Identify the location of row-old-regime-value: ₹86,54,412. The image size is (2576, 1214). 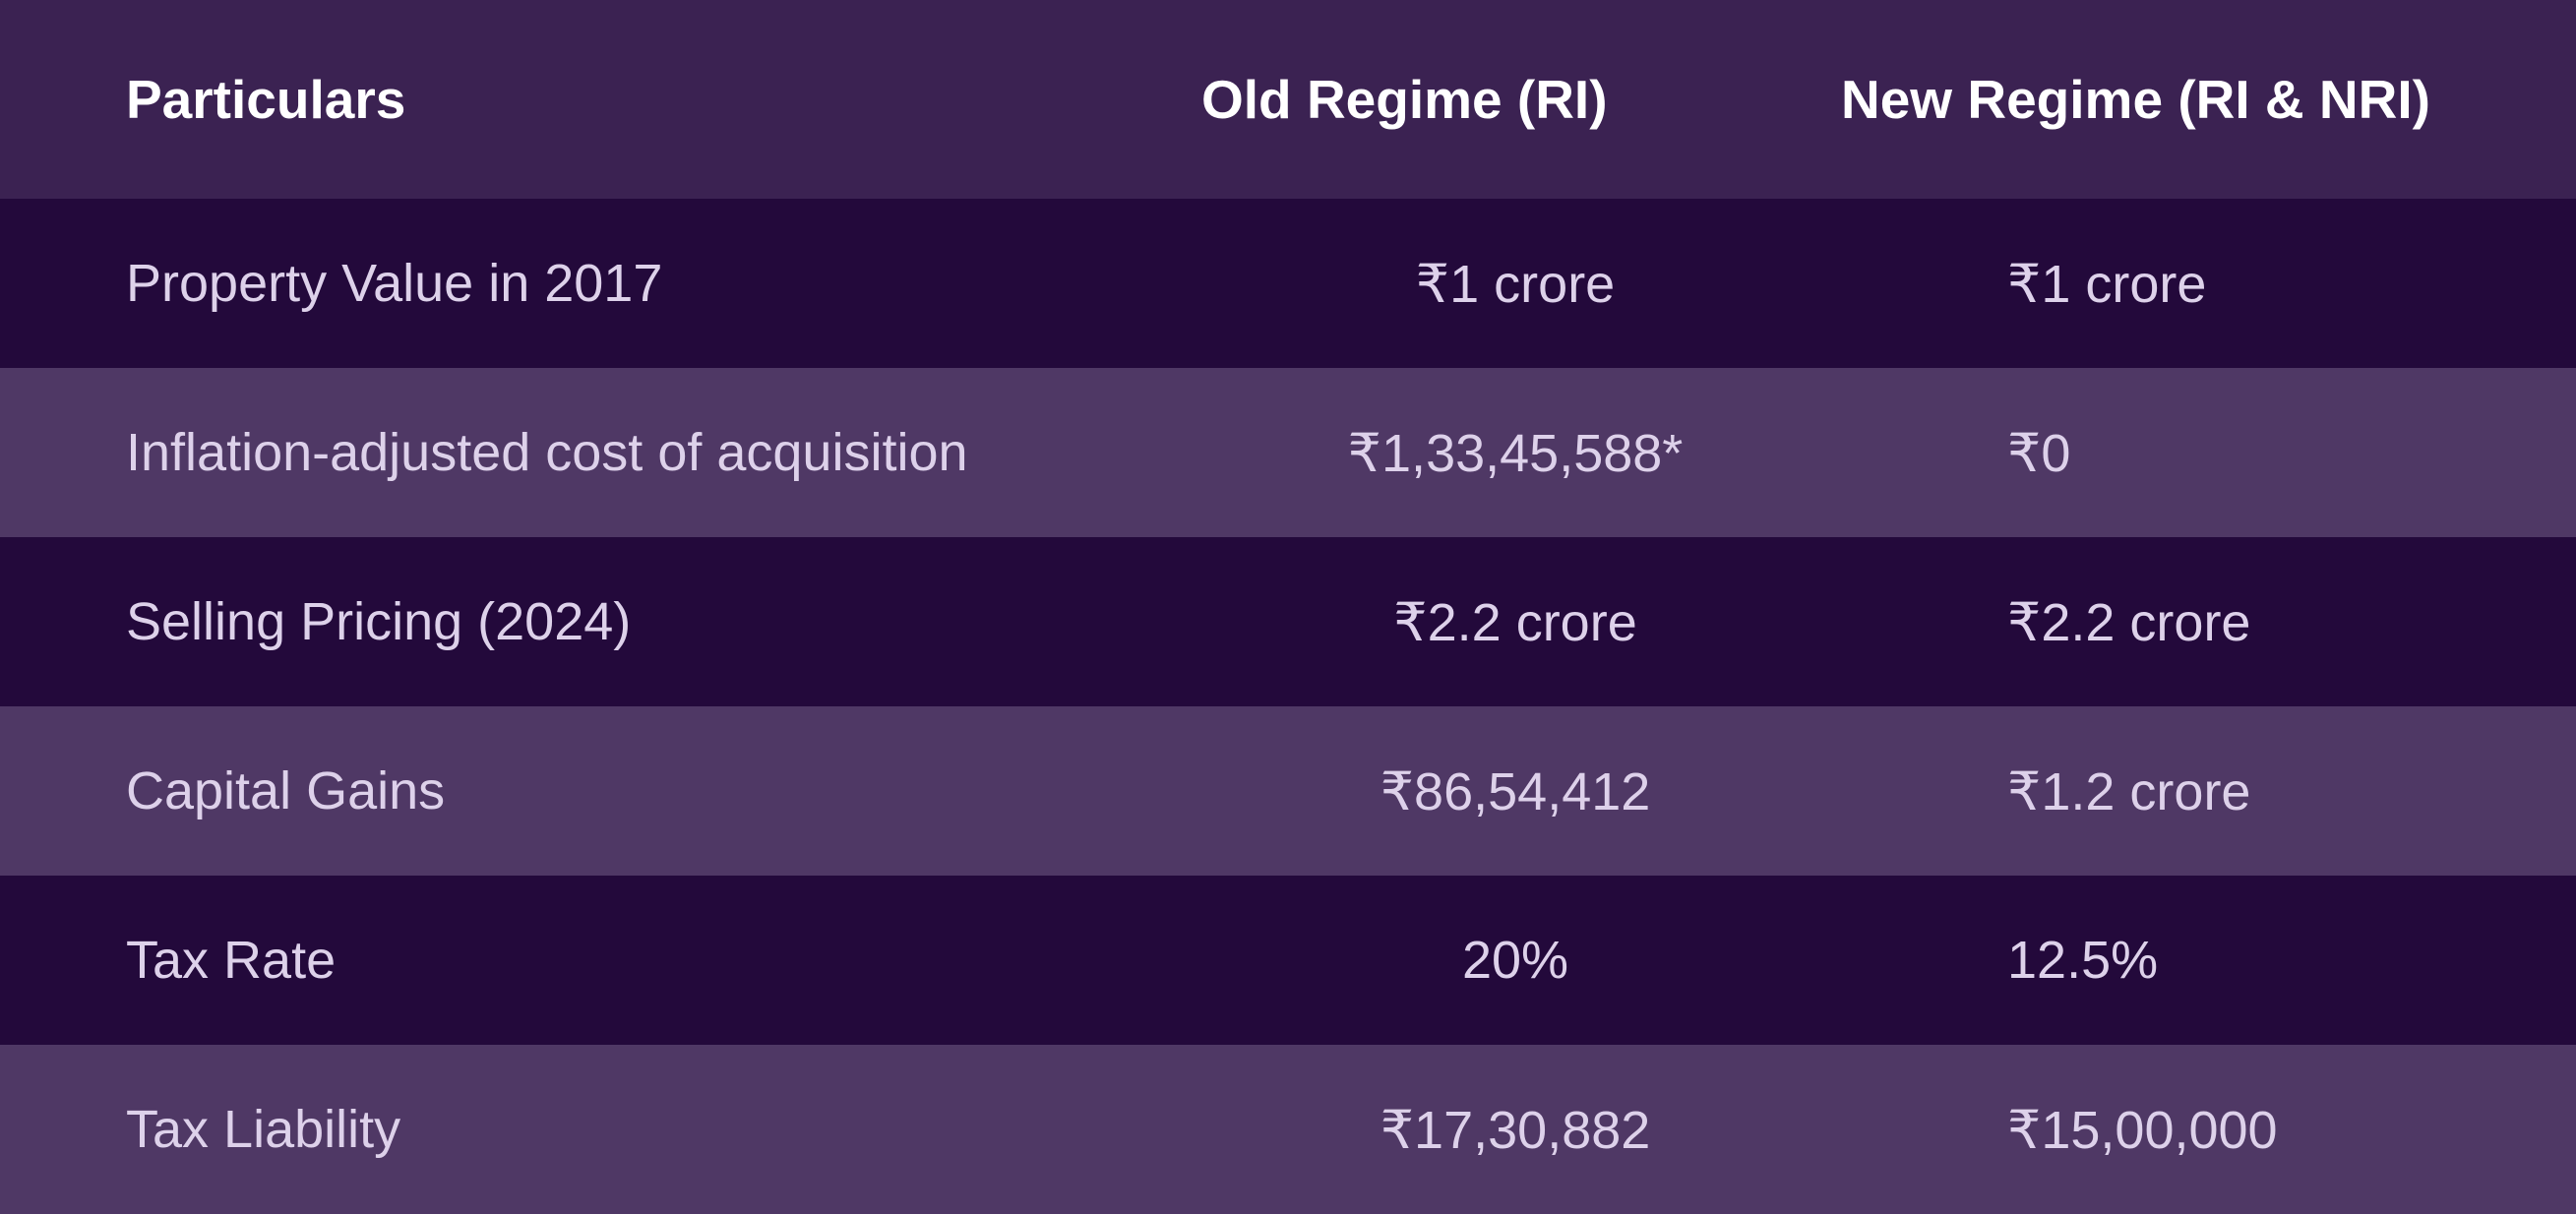
(1515, 791).